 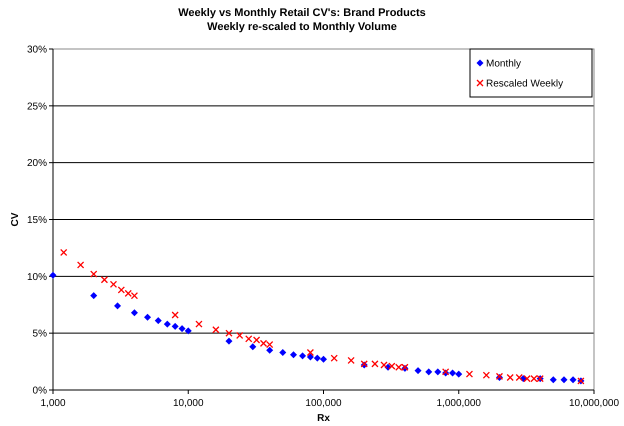 I want to click on x-tick-label: 10,000, so click(x=188, y=403).